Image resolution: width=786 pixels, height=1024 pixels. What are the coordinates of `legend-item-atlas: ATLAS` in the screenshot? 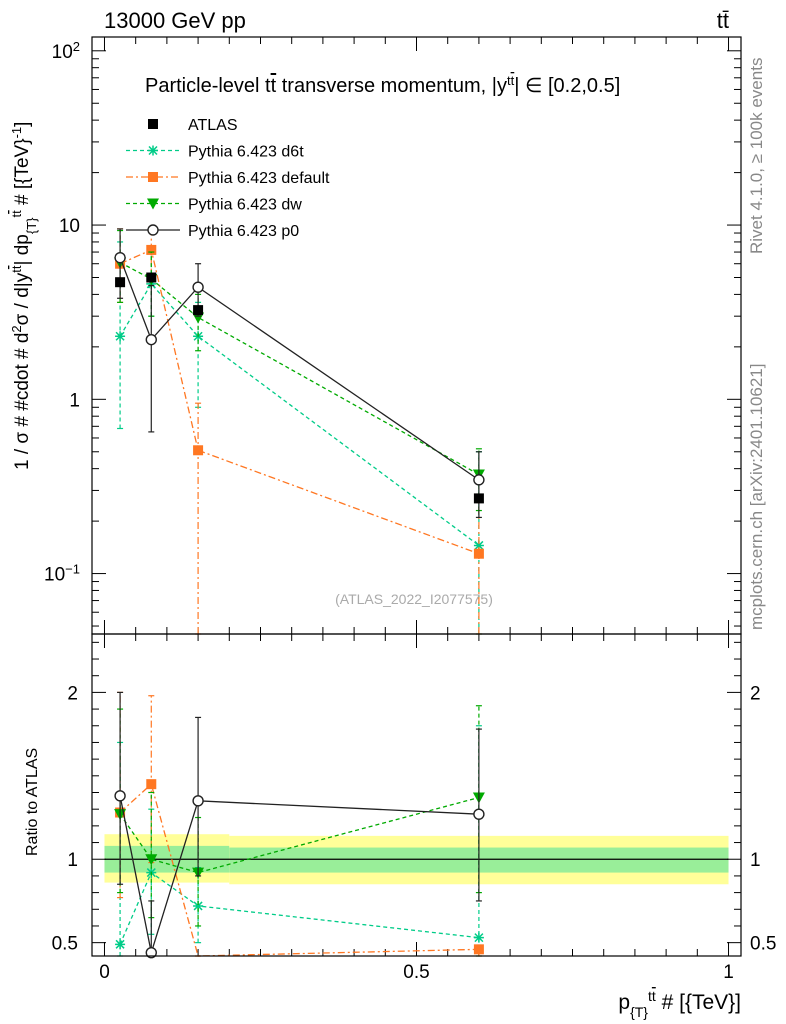 It's located at (193, 125).